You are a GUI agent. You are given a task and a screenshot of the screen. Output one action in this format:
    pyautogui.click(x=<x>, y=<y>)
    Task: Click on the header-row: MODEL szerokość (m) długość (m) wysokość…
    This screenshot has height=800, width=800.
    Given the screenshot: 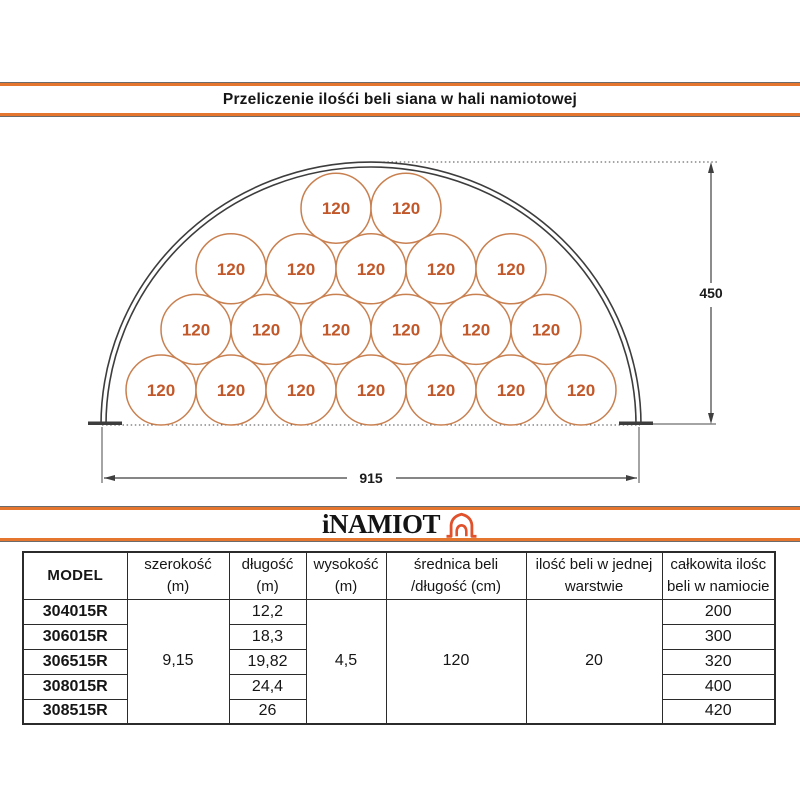 What is the action you would take?
    pyautogui.click(x=399, y=575)
    